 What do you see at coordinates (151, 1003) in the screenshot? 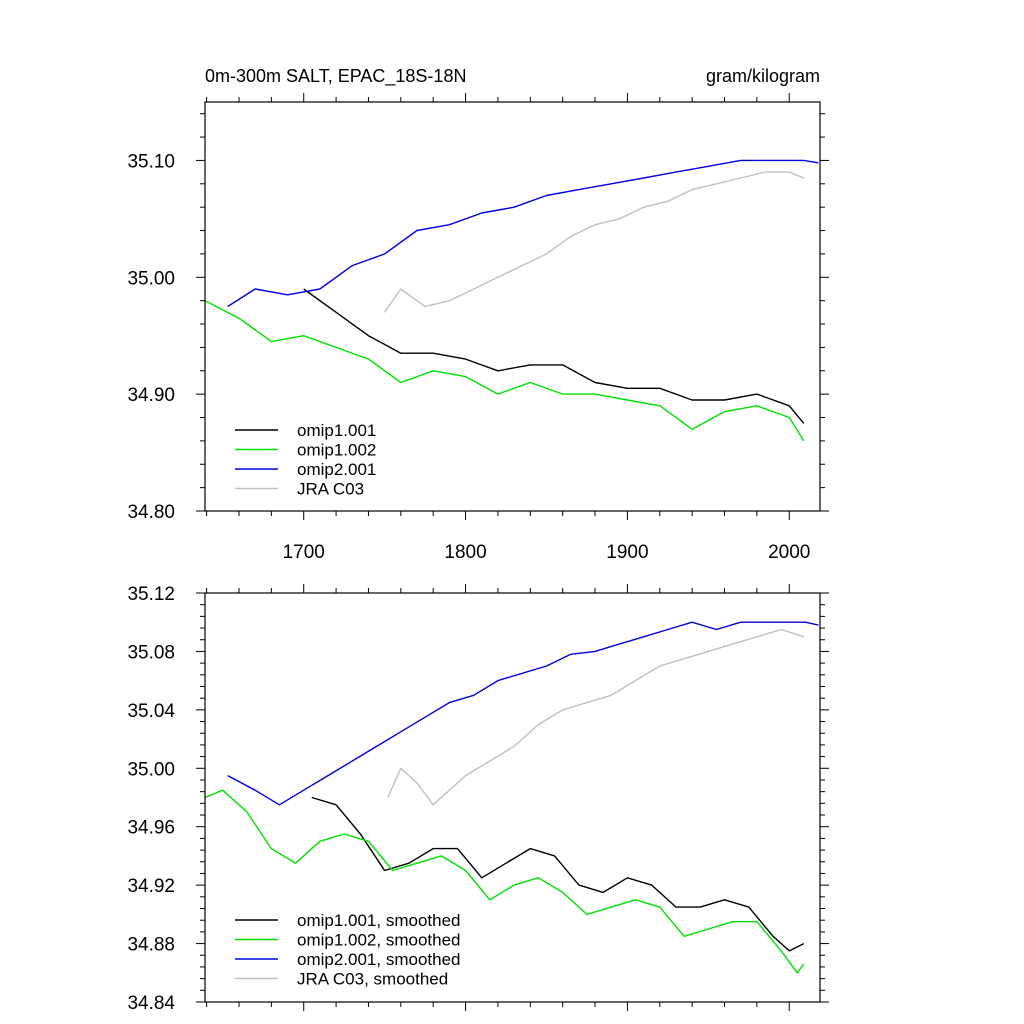
I see `y-tick-label: 34.84` at bounding box center [151, 1003].